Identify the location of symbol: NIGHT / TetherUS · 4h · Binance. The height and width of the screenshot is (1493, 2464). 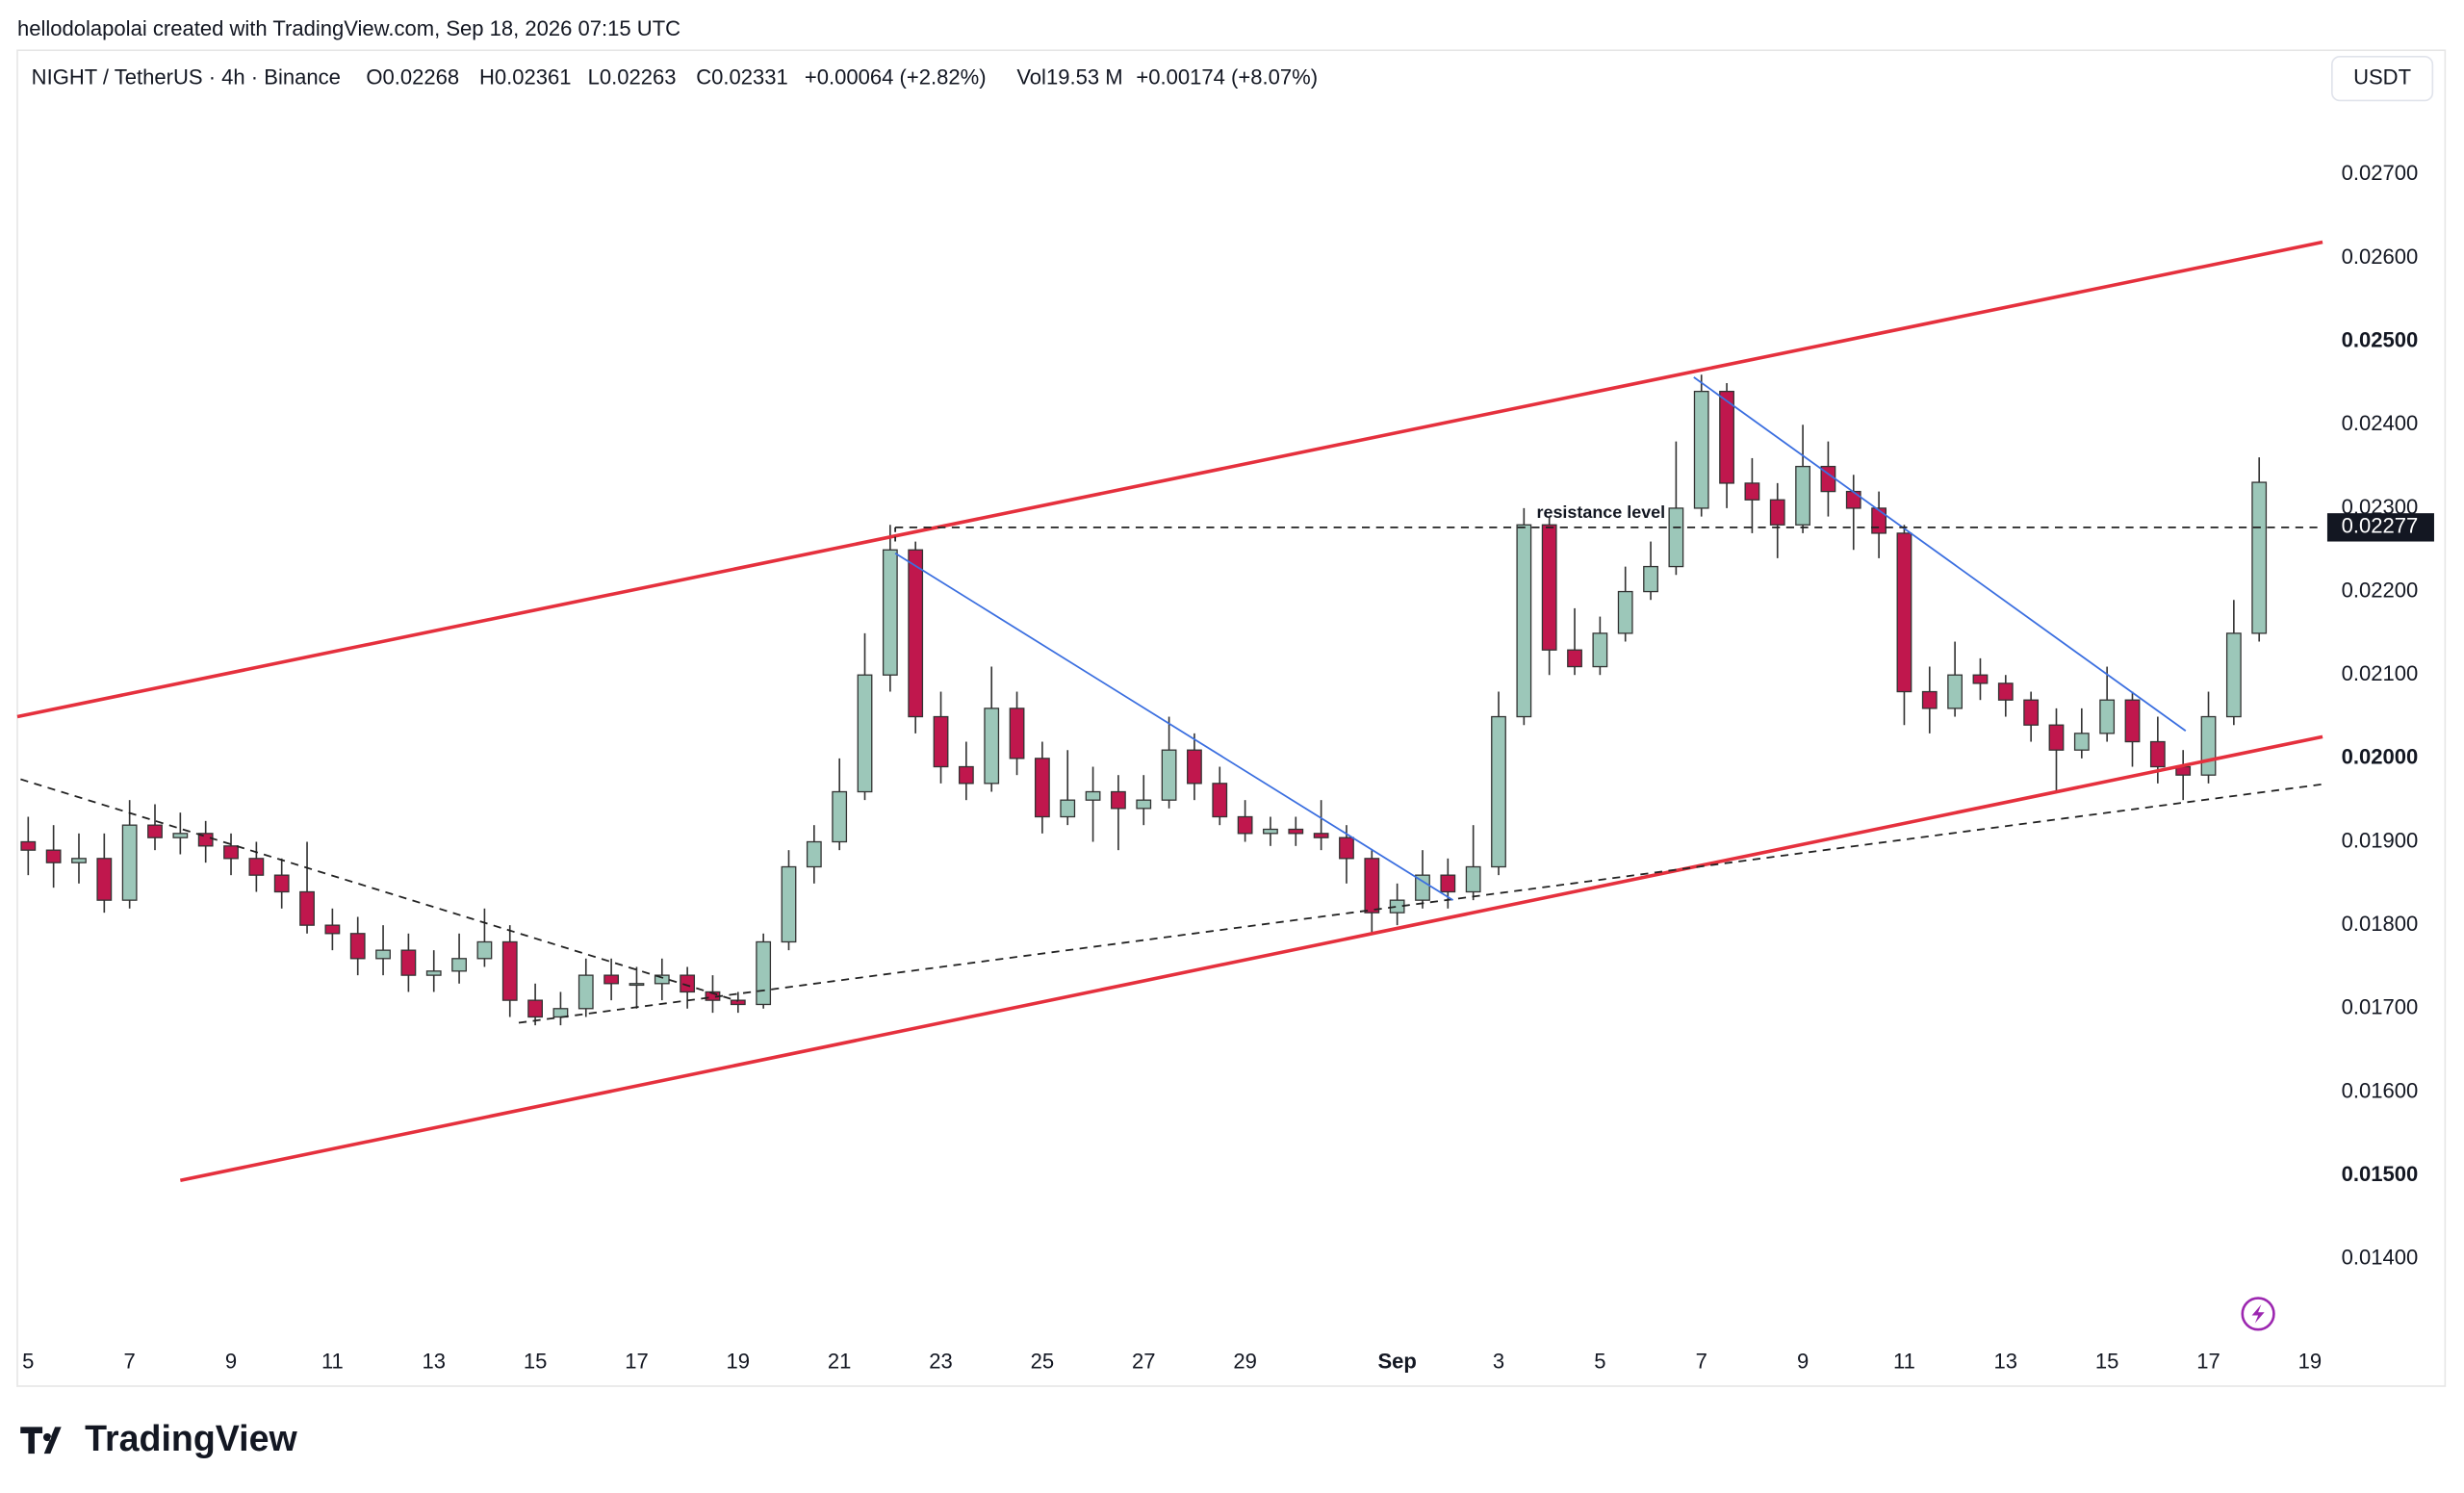
(186, 77).